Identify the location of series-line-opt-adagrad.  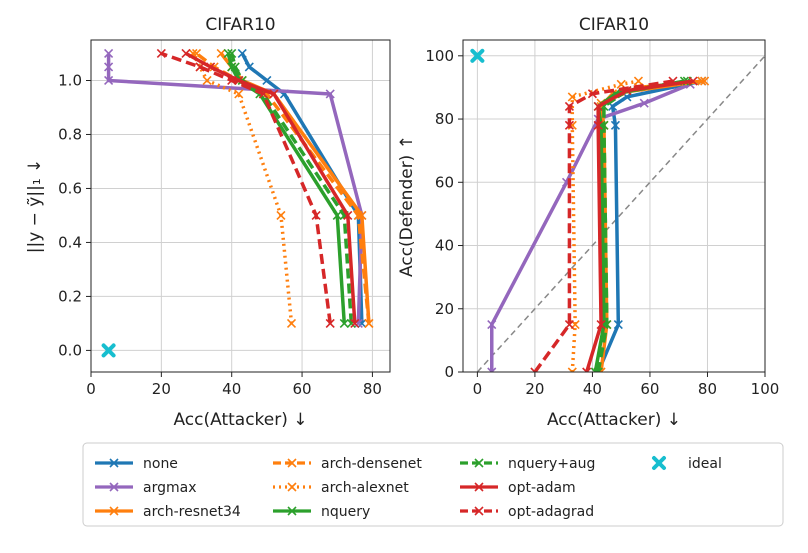
(603, 225).